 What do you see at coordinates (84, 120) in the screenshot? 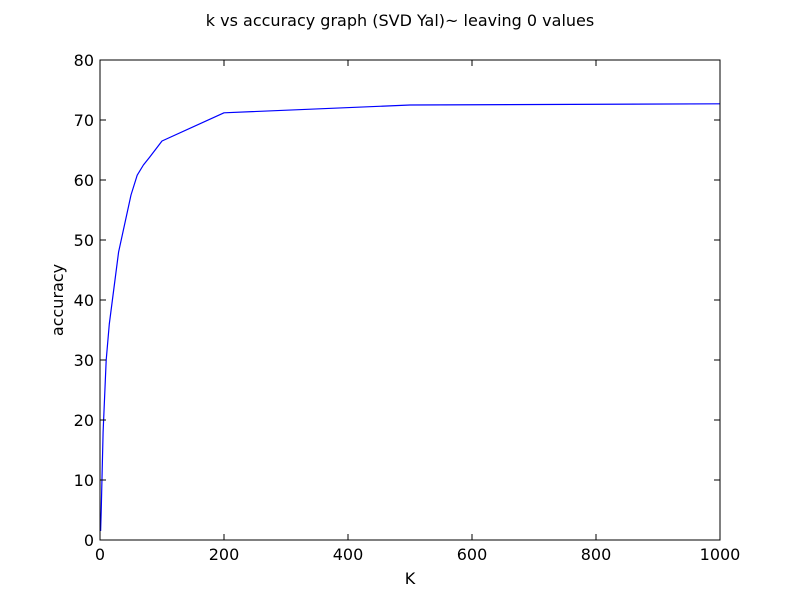
I see `y-tick-label: 70` at bounding box center [84, 120].